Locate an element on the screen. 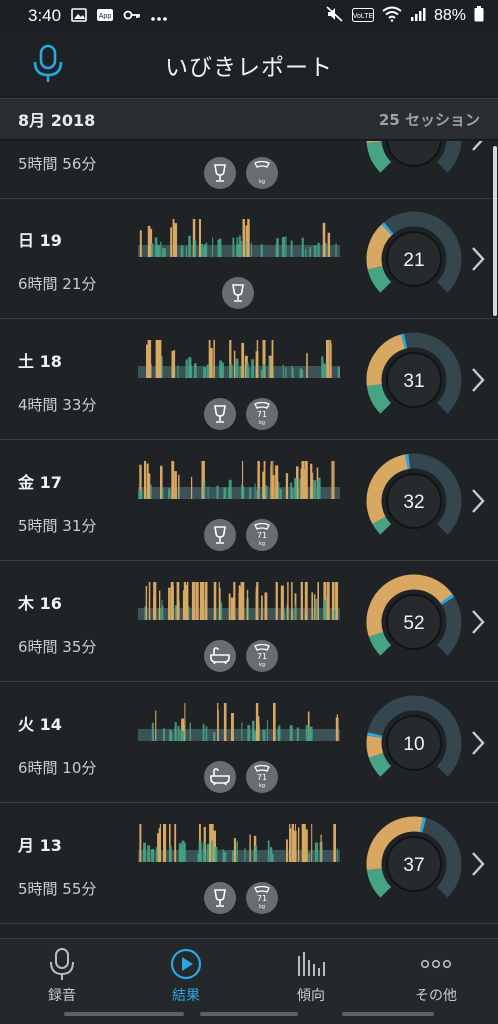 The image size is (498, 1024). scrollbar is located at coordinates (495, 231).